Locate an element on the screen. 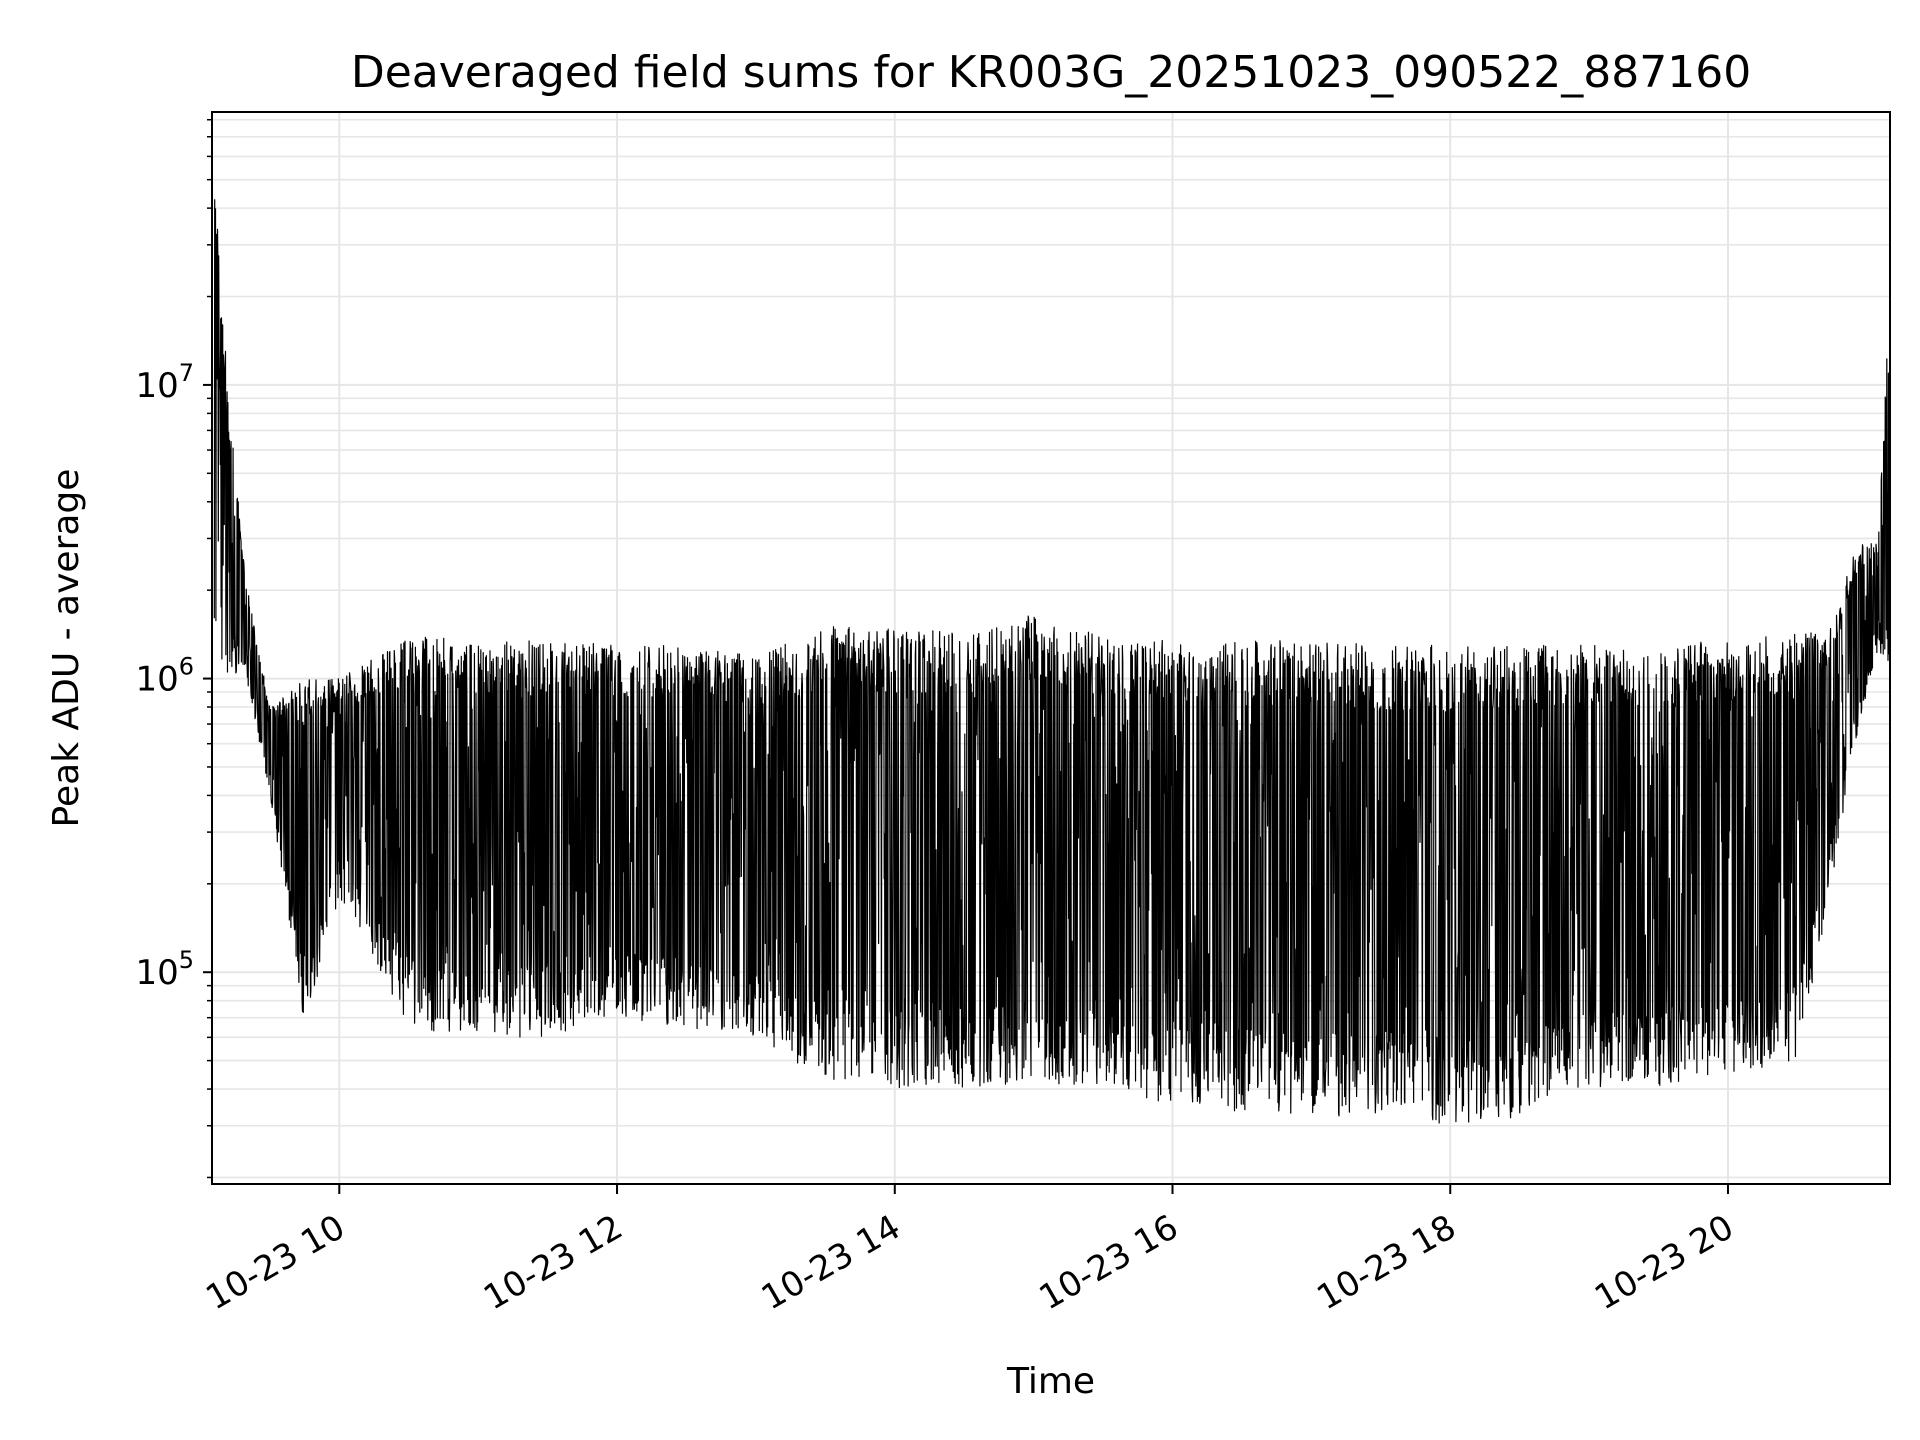 The width and height of the screenshot is (1920, 1440). y-tick-label: 10⁵ is located at coordinates (164, 969).